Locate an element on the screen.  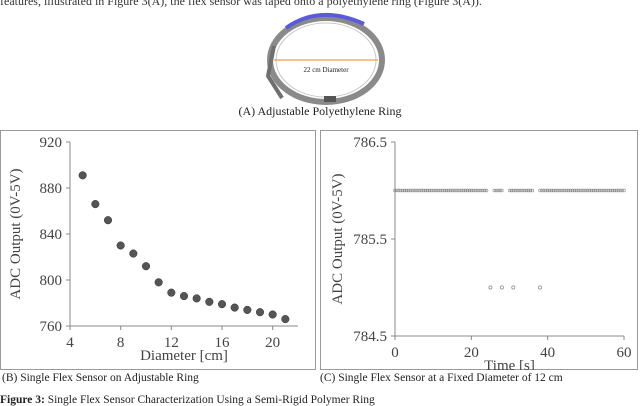
chart-b-y-tick-label: 920 is located at coordinates (51, 143).